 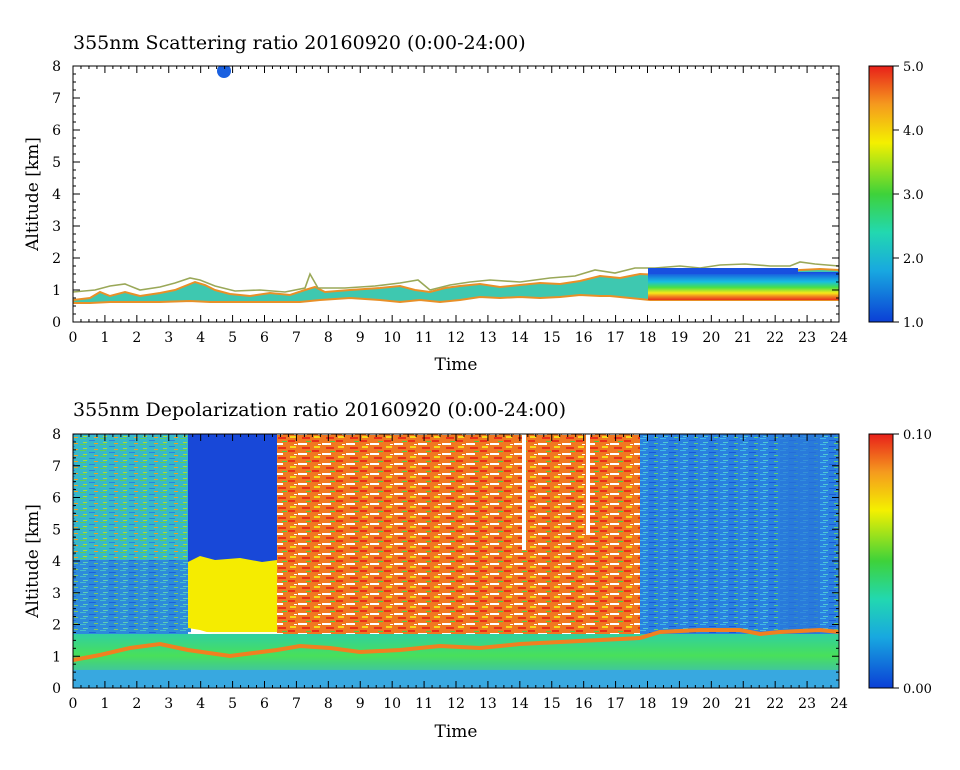 I want to click on top-x-tick-label: 15, so click(x=552, y=338).